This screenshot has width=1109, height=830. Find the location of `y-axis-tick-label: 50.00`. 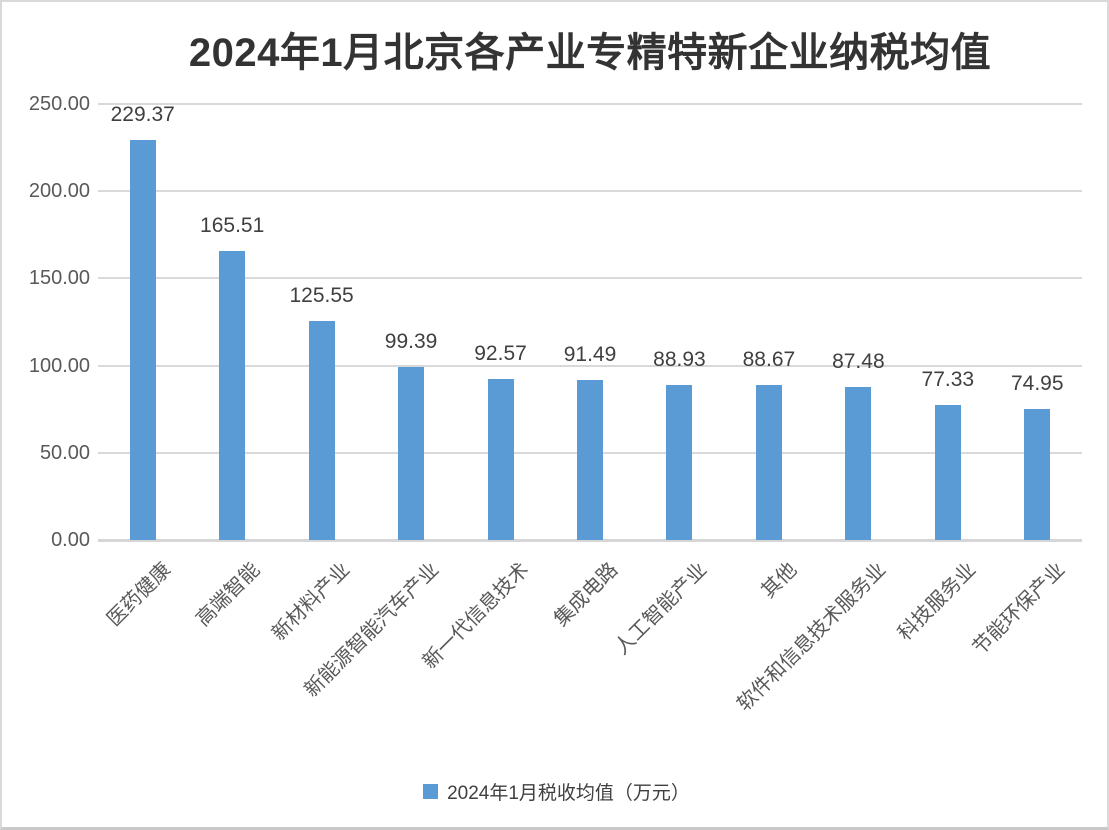

y-axis-tick-label: 50.00 is located at coordinates (64, 452).